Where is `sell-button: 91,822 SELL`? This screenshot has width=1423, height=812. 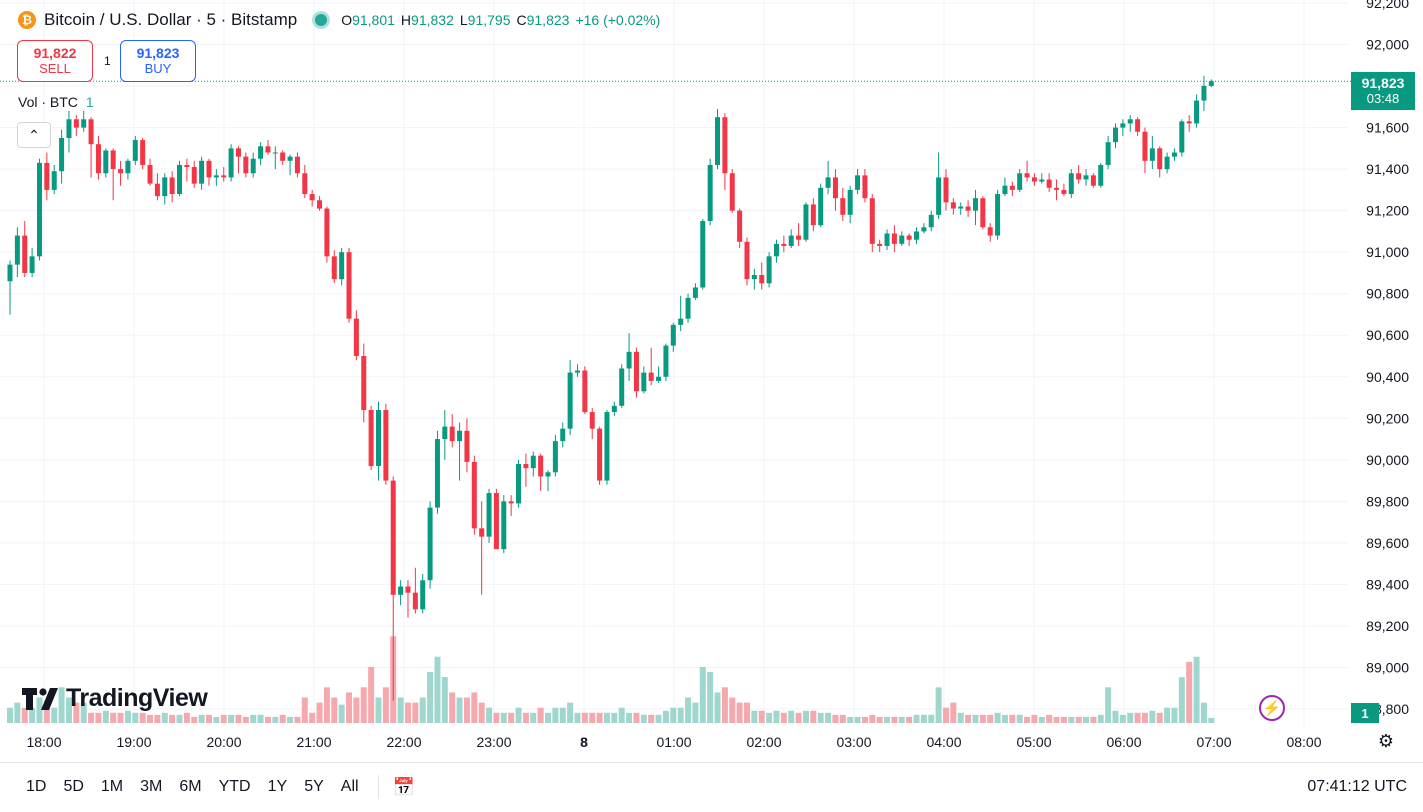
sell-button: 91,822 SELL is located at coordinates (55, 61).